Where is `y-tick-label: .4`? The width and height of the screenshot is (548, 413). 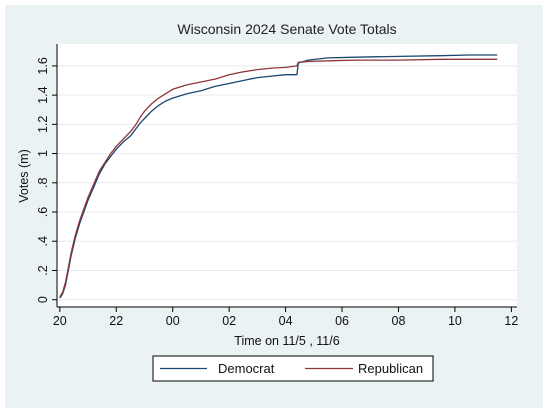 y-tick-label: .4 is located at coordinates (43, 241).